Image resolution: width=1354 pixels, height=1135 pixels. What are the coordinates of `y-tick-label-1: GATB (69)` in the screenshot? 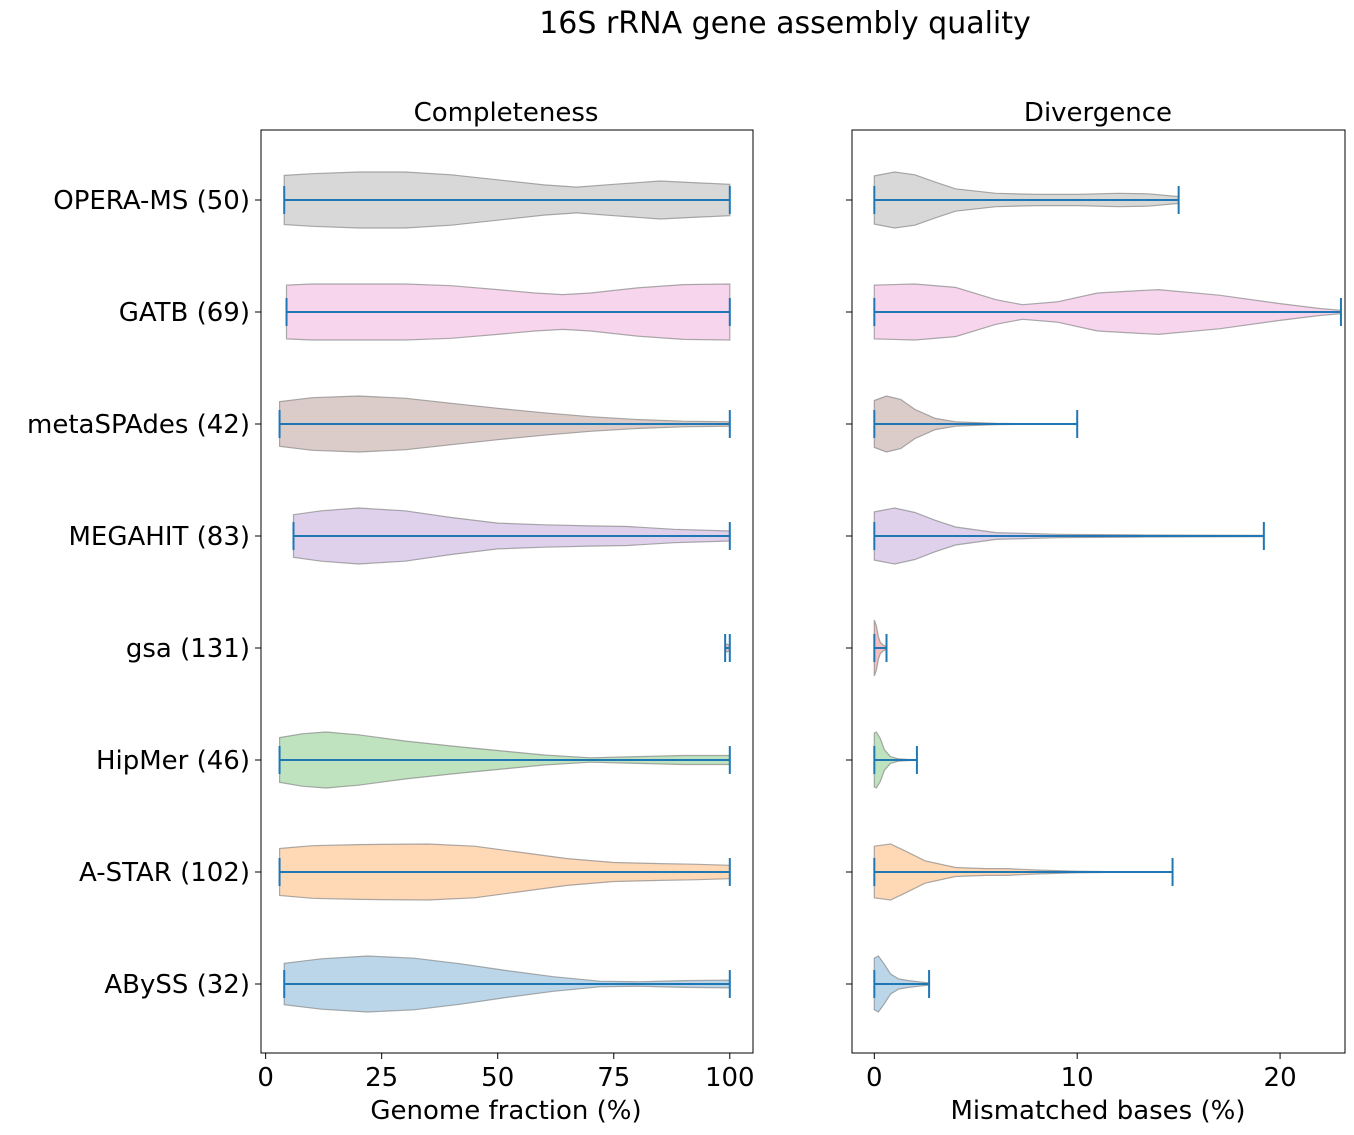 It's located at (184, 313).